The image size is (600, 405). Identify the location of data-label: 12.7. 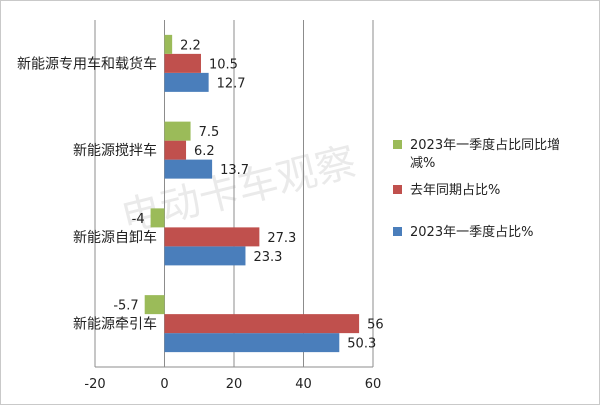
(231, 83).